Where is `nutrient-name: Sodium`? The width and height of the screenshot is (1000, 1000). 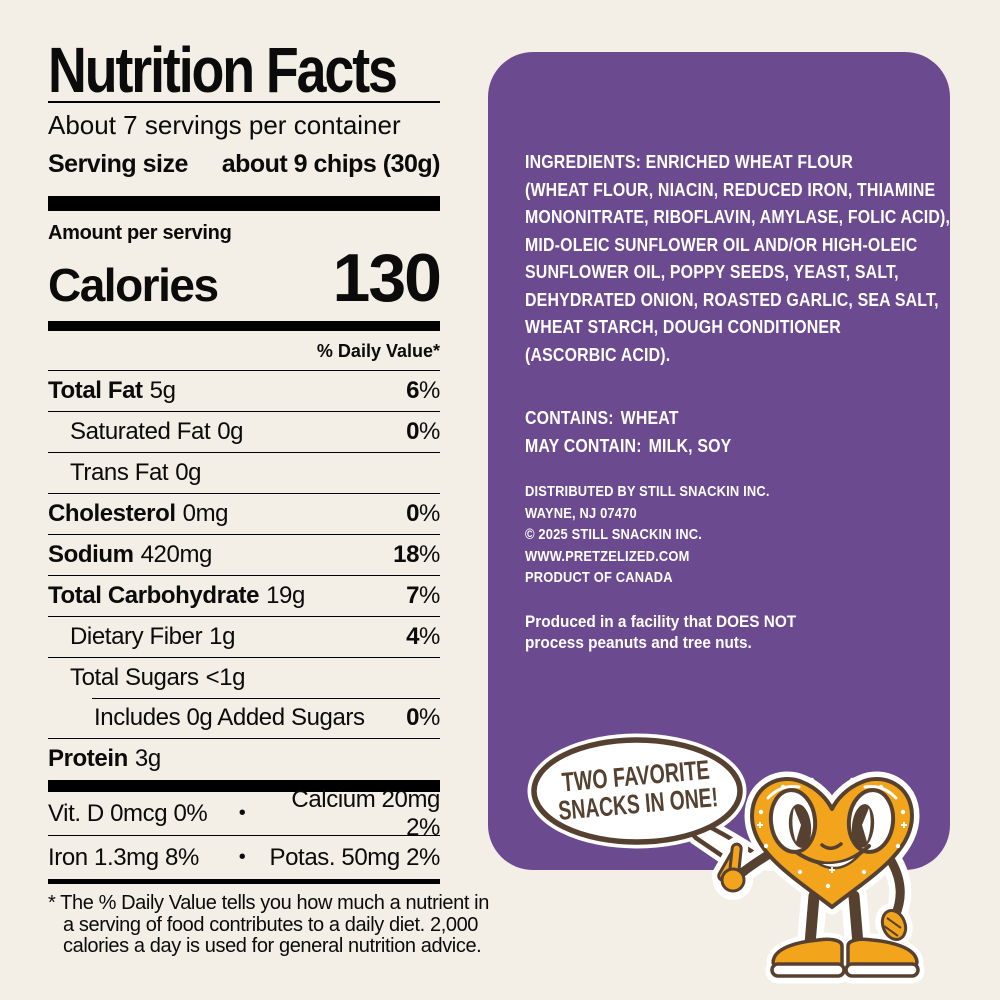 nutrient-name: Sodium is located at coordinates (91, 554).